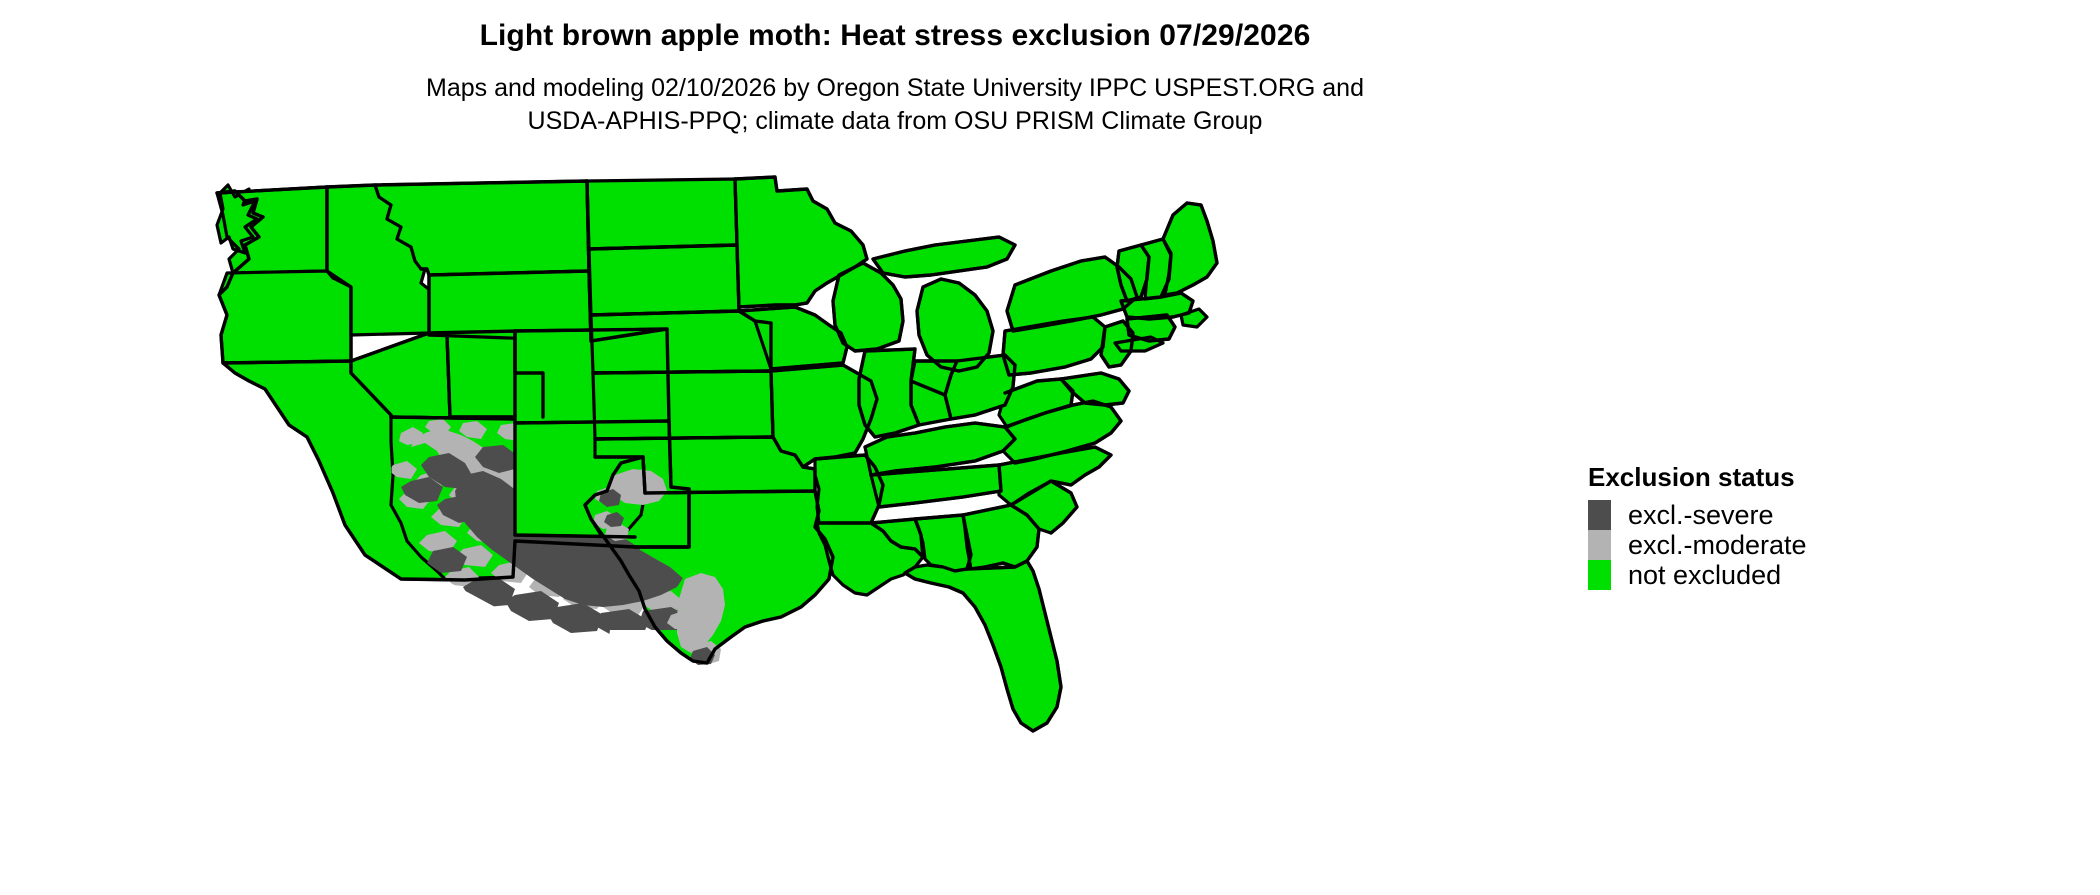 The width and height of the screenshot is (2100, 895). Describe the element at coordinates (1599, 575) in the screenshot. I see `legend-swatch-not-excluded` at that location.